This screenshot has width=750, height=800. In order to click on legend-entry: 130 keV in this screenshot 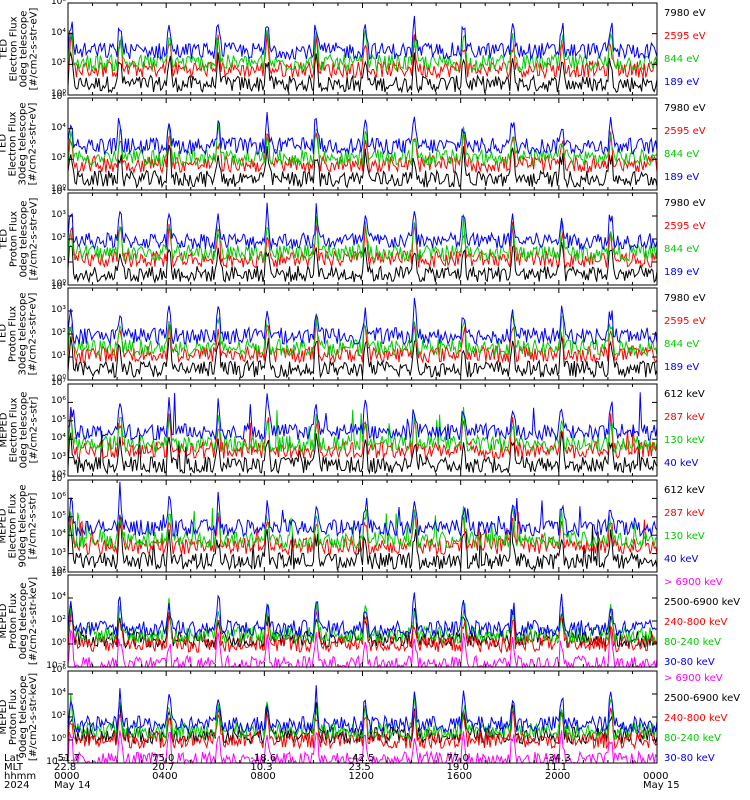, I will do `click(684, 536)`.